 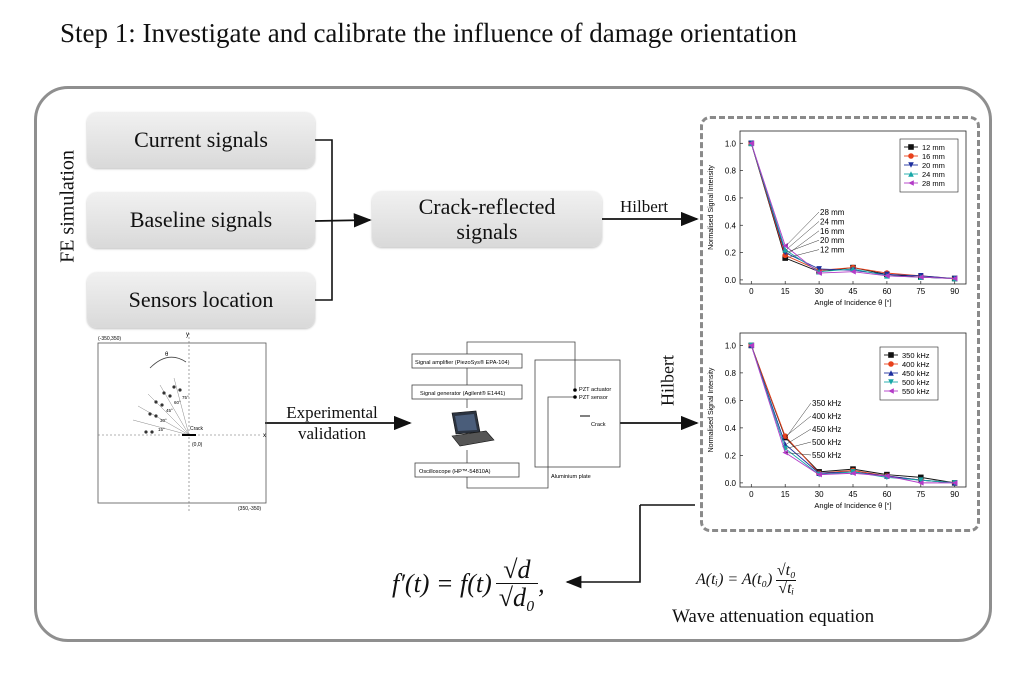 What do you see at coordinates (332, 434) in the screenshot?
I see `experimental-line2: validation` at bounding box center [332, 434].